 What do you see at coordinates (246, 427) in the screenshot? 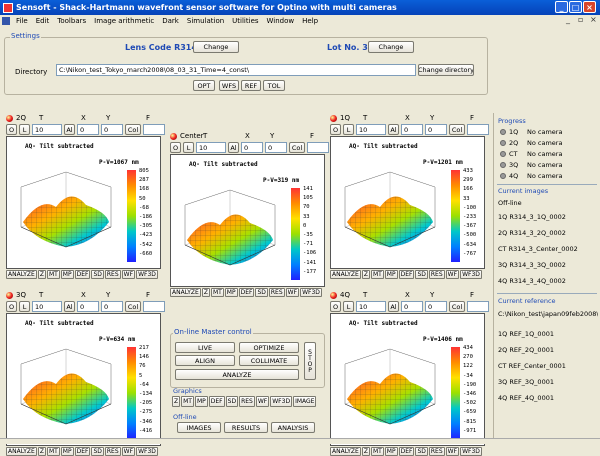
I see `results-button: RESULTS` at bounding box center [246, 427].